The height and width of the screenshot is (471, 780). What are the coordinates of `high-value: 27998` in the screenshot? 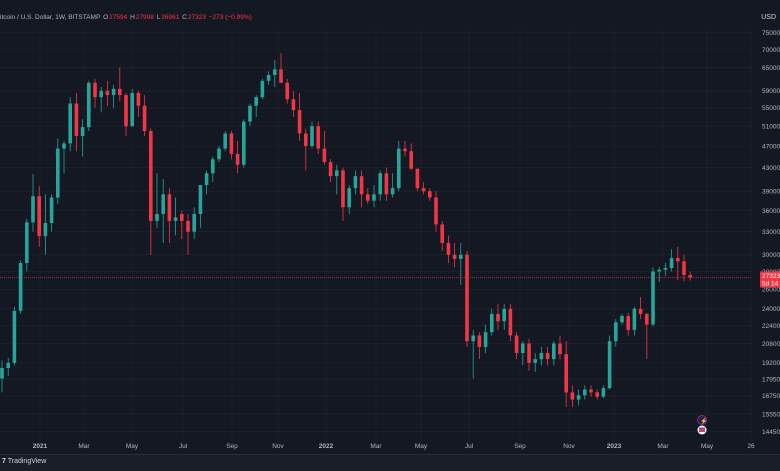 It's located at (144, 17).